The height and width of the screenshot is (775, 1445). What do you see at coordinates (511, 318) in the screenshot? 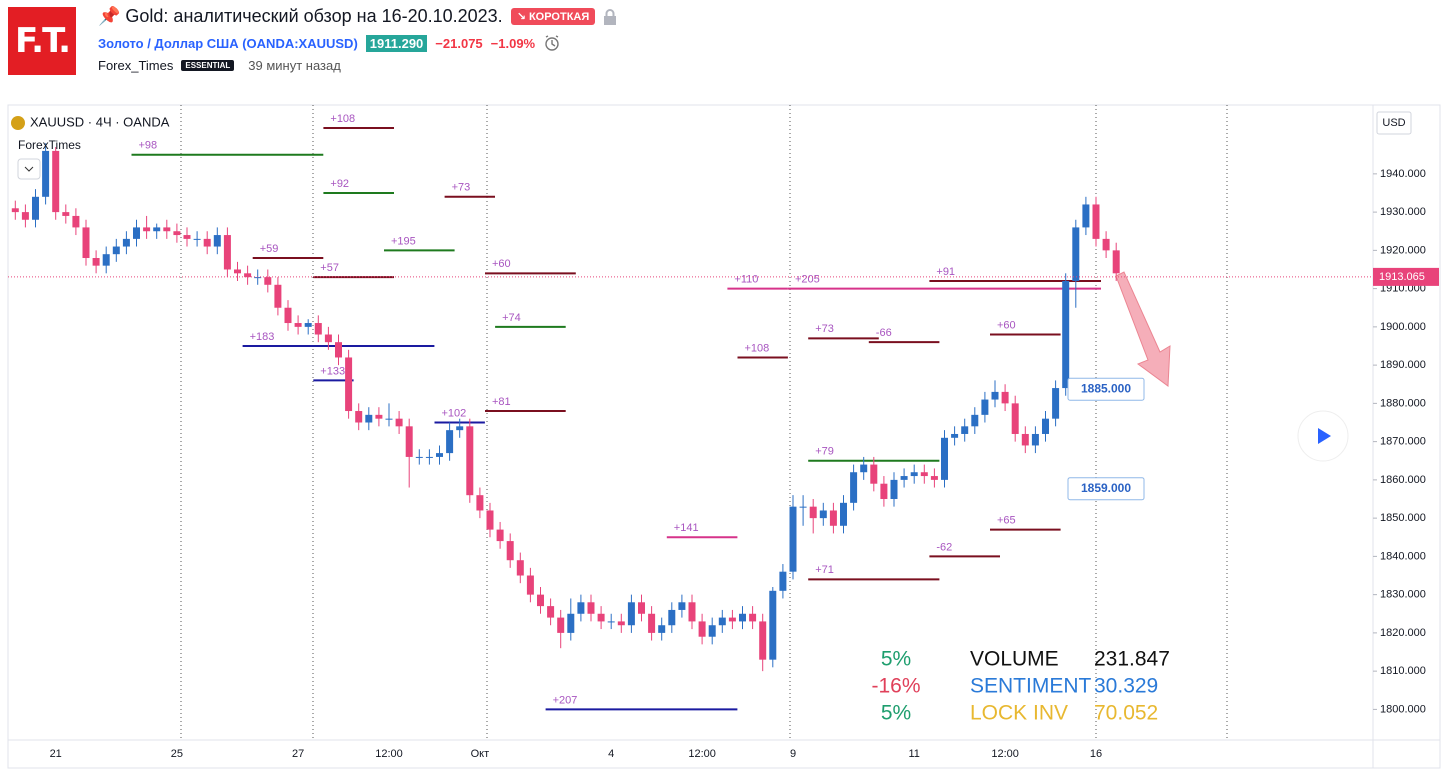
I see `level-label: +74` at bounding box center [511, 318].